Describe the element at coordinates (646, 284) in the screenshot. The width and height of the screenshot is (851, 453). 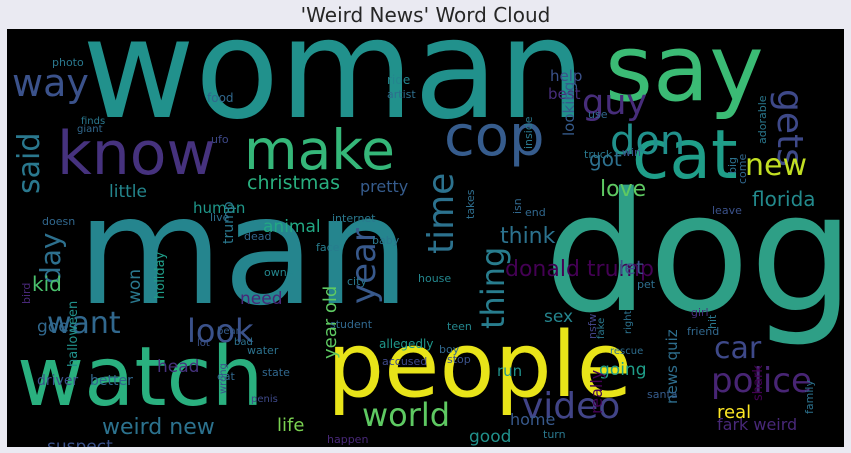
I see `word: pet` at that location.